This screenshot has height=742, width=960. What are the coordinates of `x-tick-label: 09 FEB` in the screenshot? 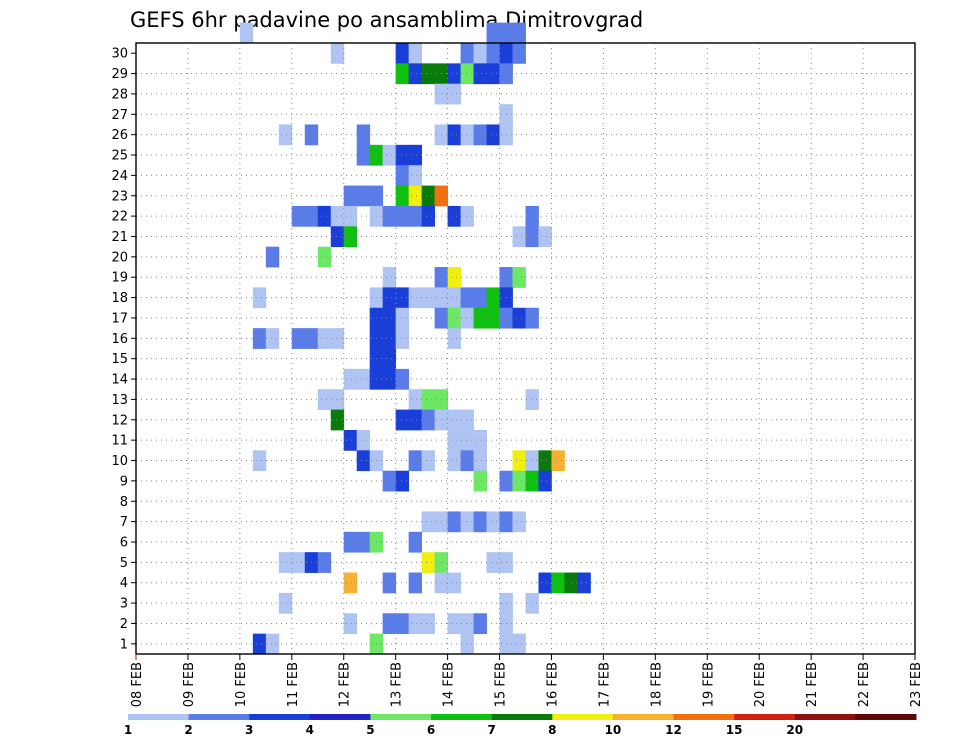 It's located at (189, 684).